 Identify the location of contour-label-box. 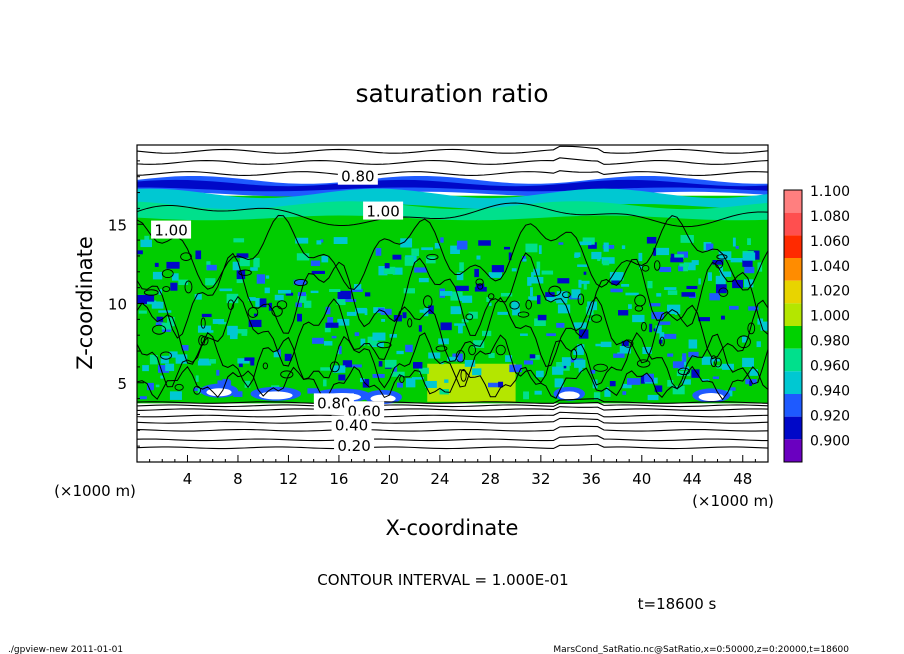
(357, 175).